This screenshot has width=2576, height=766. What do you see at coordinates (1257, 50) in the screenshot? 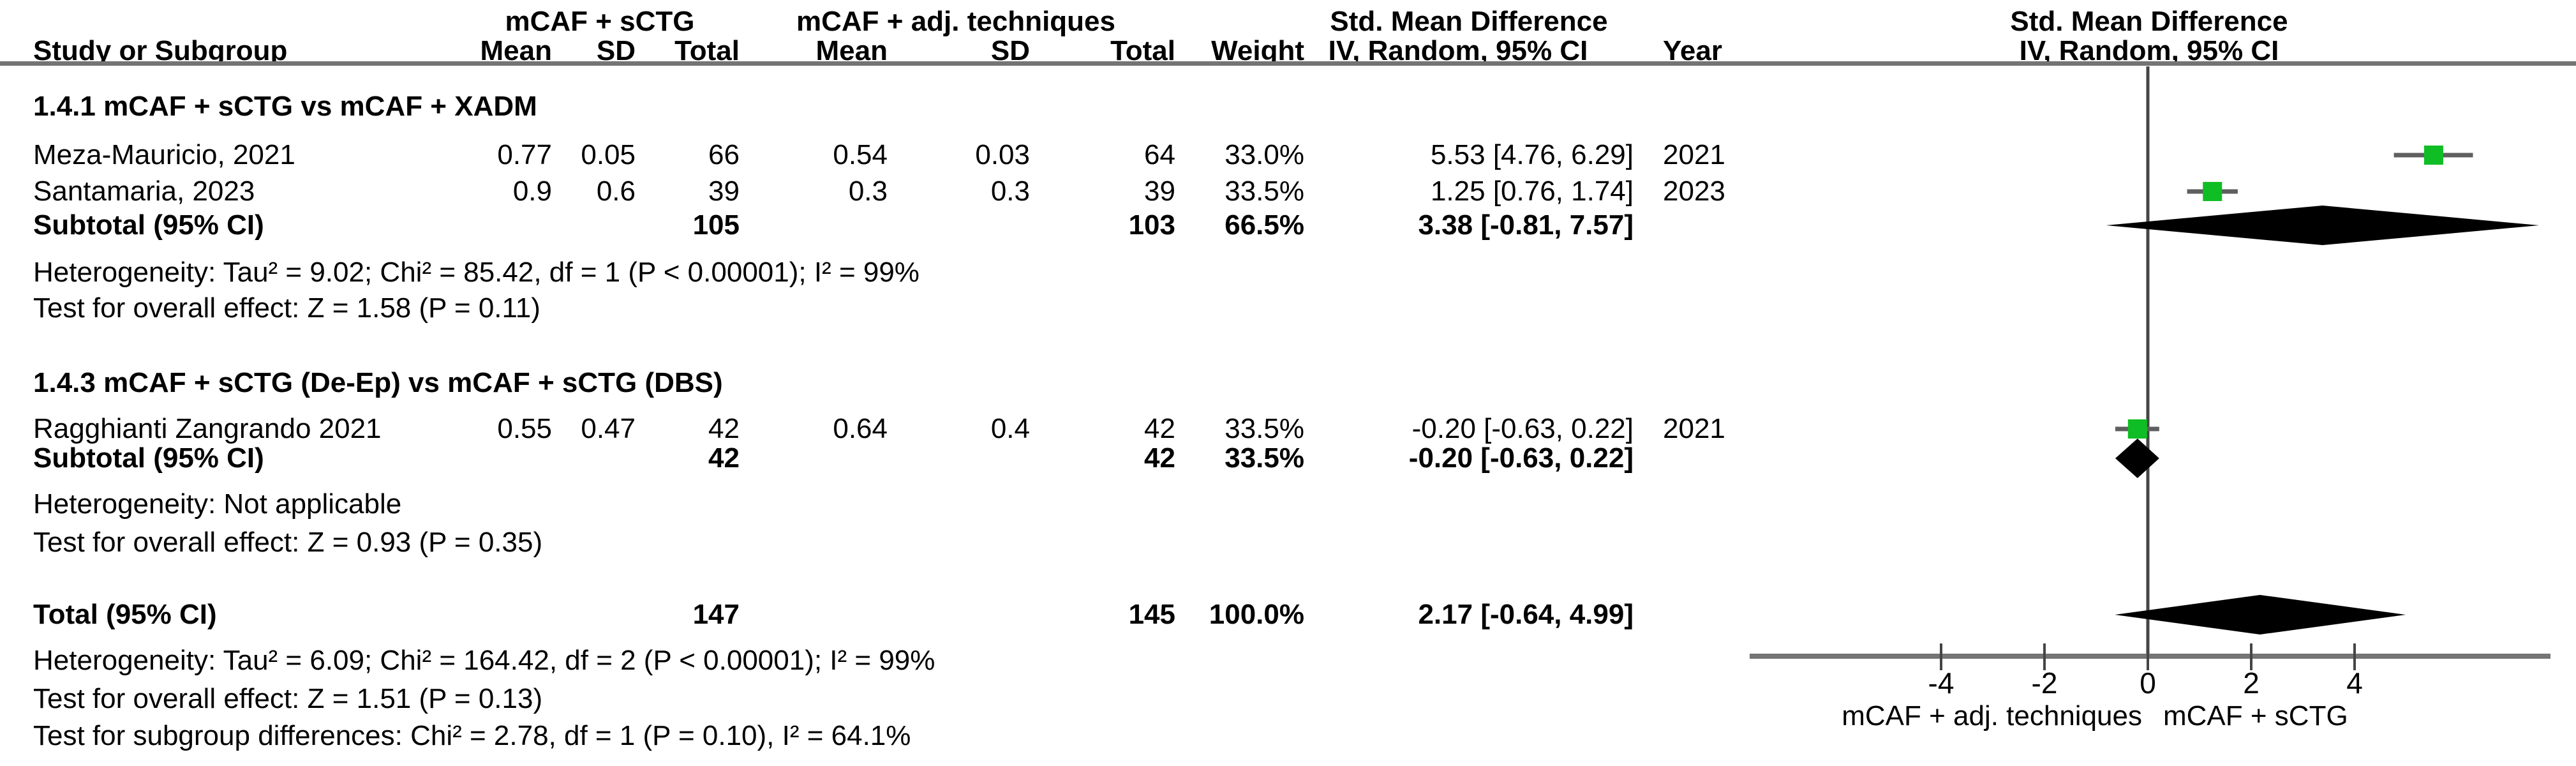
I see `column-header-weight: Weight` at bounding box center [1257, 50].